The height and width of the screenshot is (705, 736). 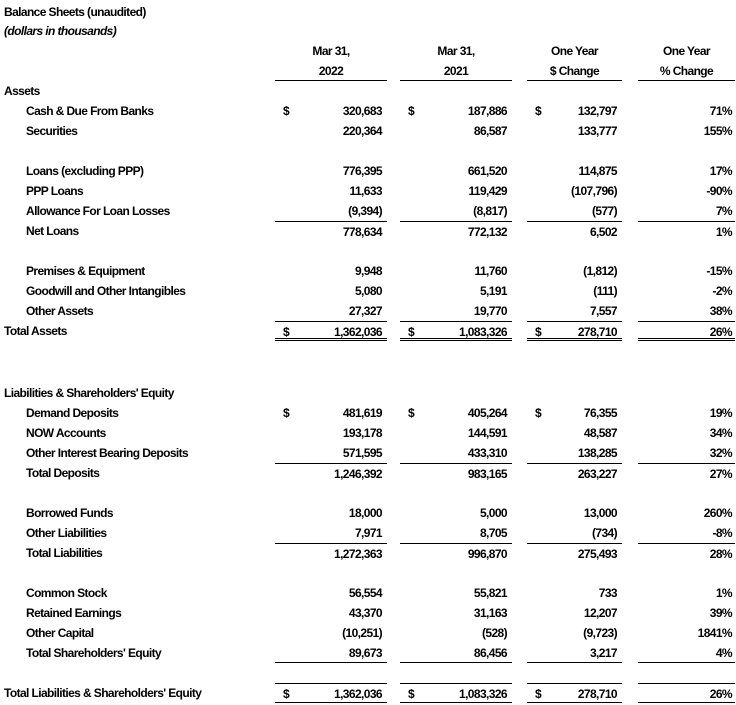 What do you see at coordinates (103, 693) in the screenshot?
I see `row-label: Total Liabilities & Shareholders' Equity` at bounding box center [103, 693].